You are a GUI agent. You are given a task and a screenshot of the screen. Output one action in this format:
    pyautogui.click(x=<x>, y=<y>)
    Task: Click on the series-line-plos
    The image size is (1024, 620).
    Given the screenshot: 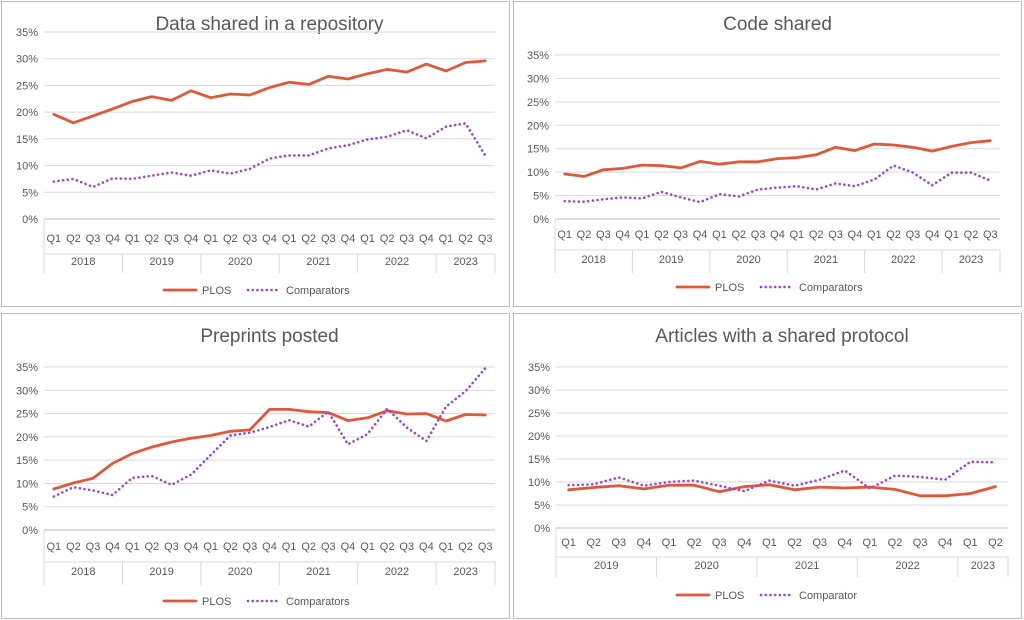 What is the action you would take?
    pyautogui.click(x=777, y=158)
    